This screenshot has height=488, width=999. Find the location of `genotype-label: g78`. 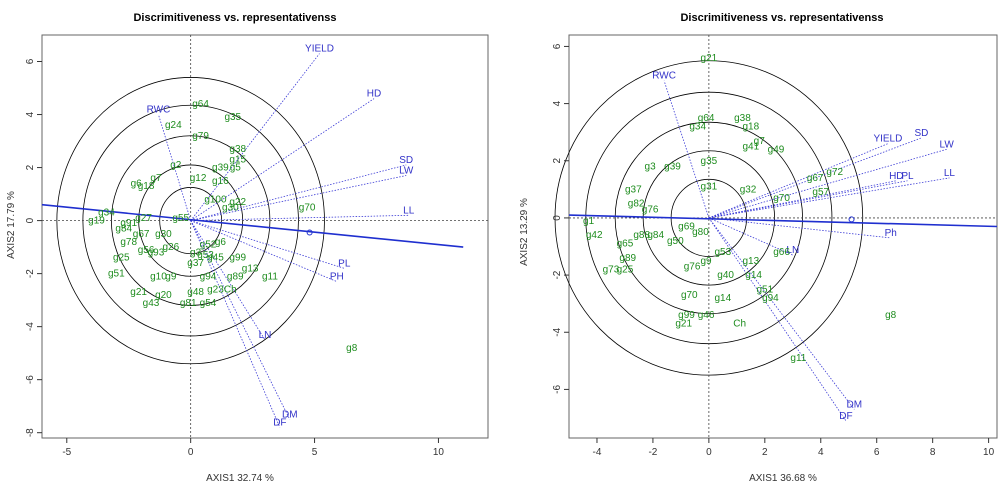

genotype-label: g78 is located at coordinates (128, 242).